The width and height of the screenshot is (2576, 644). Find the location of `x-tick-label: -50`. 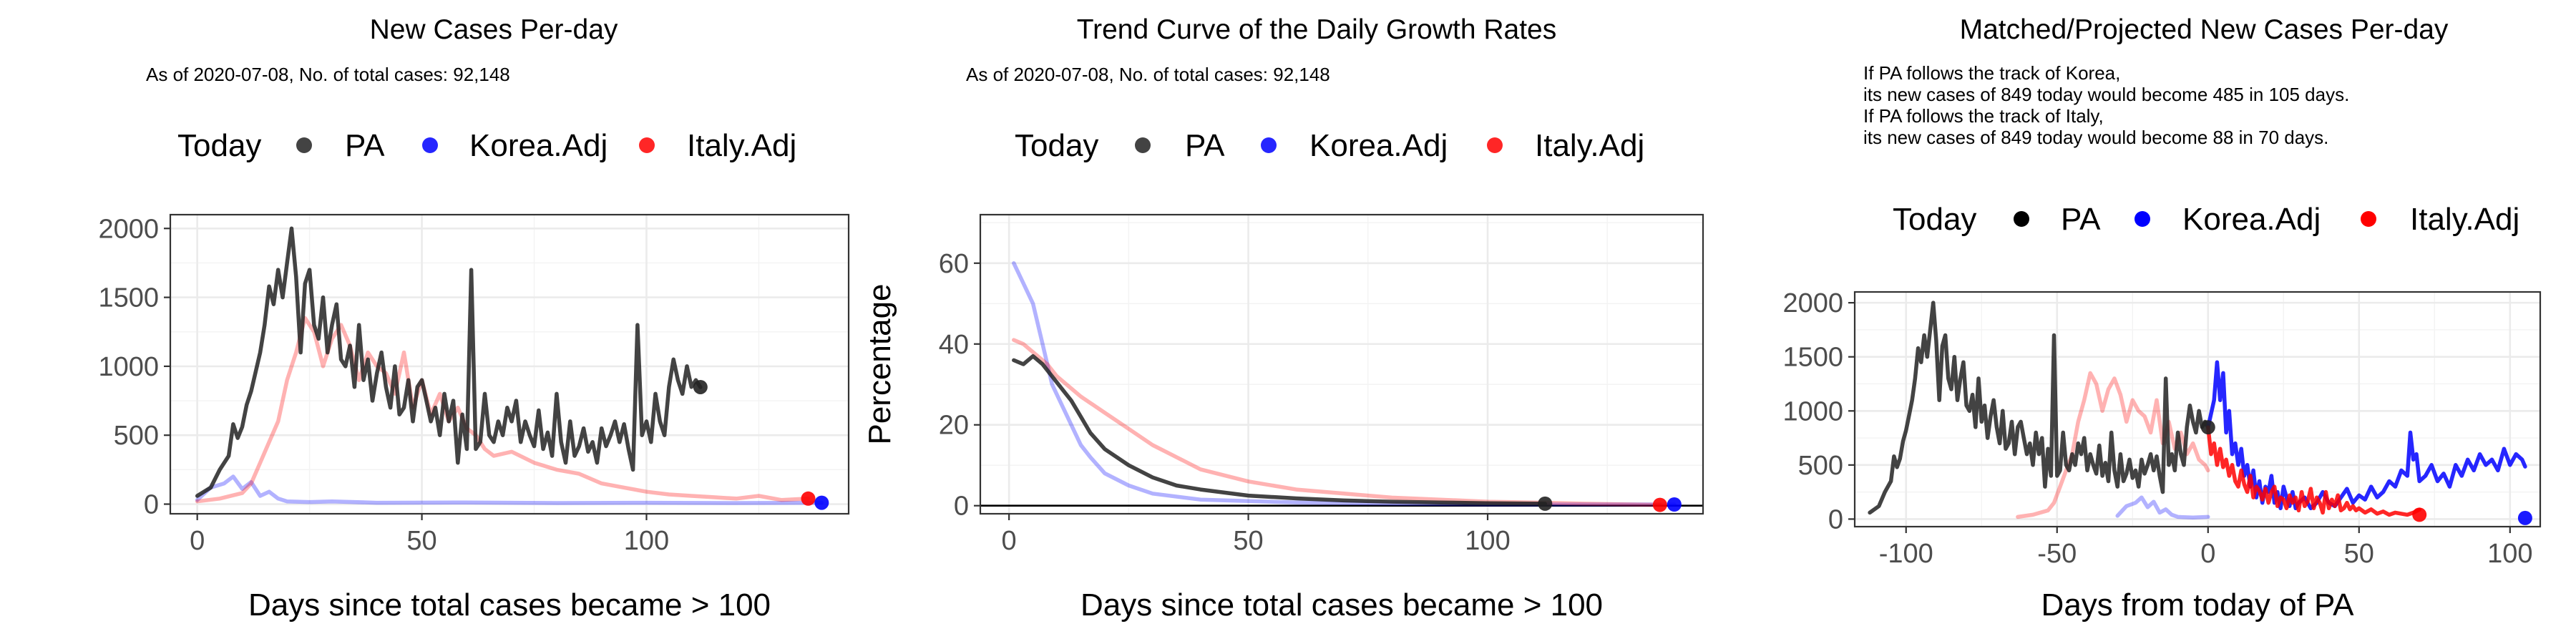

x-tick-label: -50 is located at coordinates (2057, 554).